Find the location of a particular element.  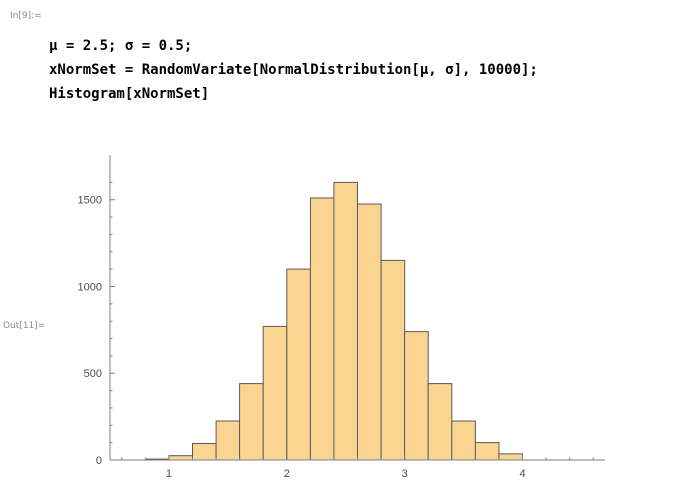

x-tick-label: 4 is located at coordinates (522, 474).